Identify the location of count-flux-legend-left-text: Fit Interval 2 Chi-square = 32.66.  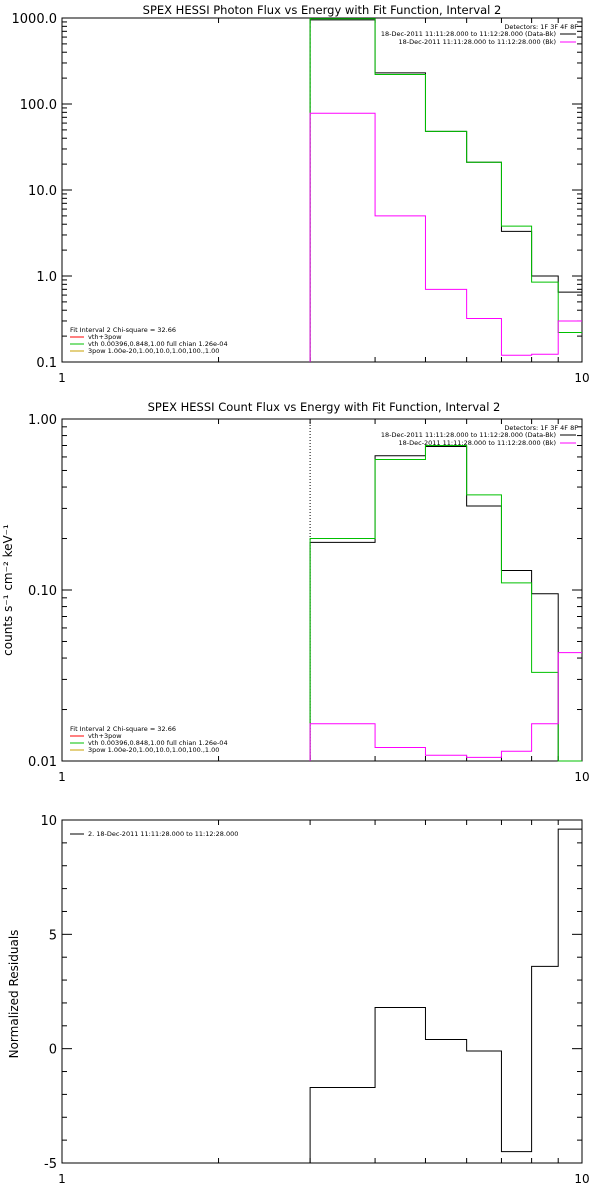
(123, 729).